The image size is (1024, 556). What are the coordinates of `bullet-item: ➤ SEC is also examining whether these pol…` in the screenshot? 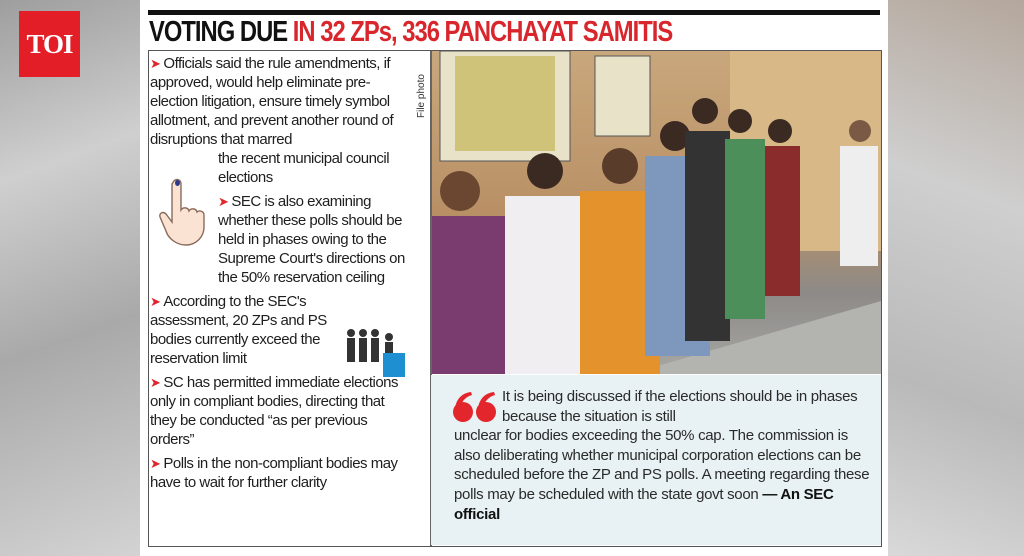 It's located at (279, 239).